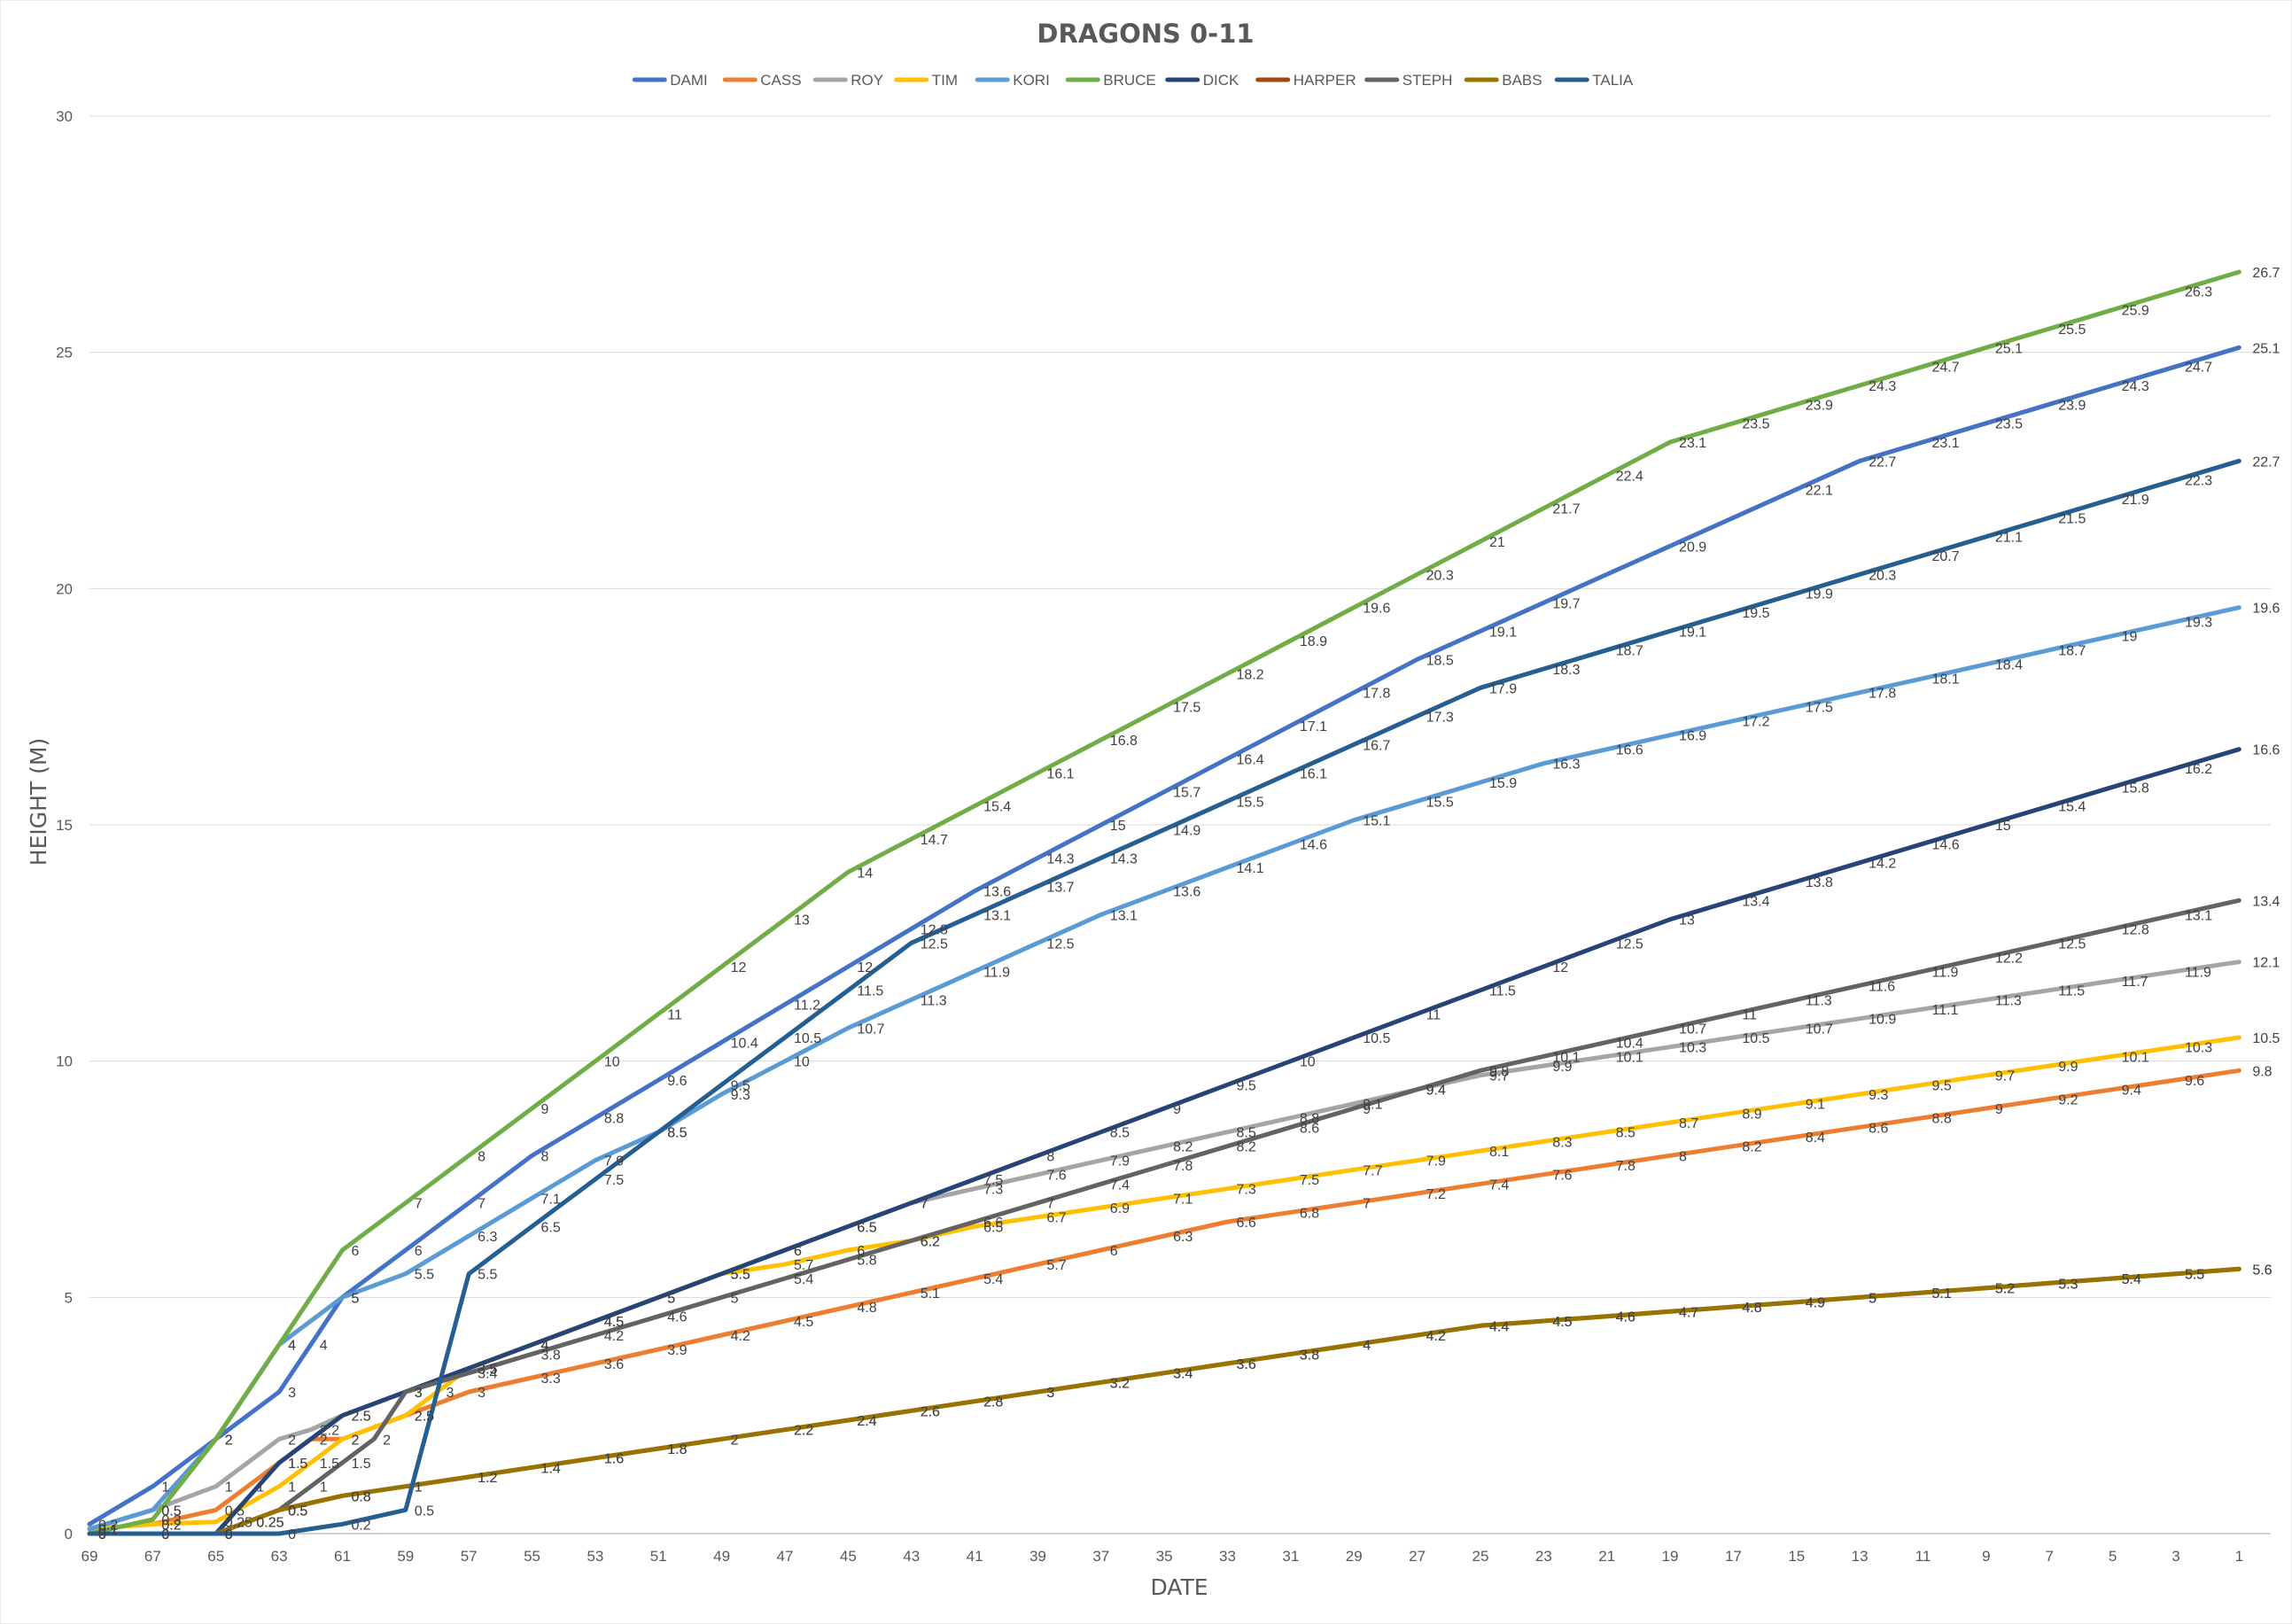  I want to click on legend-item-cass: CASS, so click(762, 81).